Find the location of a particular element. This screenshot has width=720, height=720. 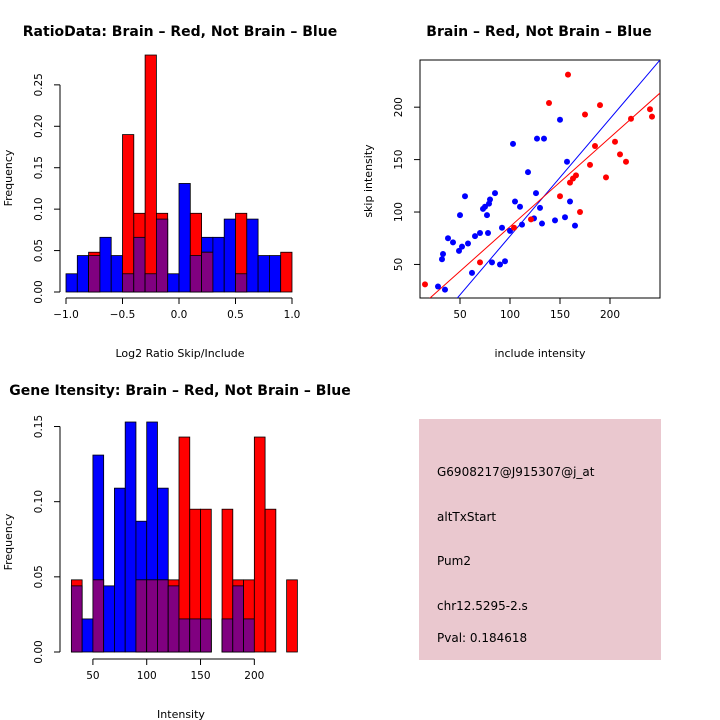

scatter-fit-lines is located at coordinates (544, 179).